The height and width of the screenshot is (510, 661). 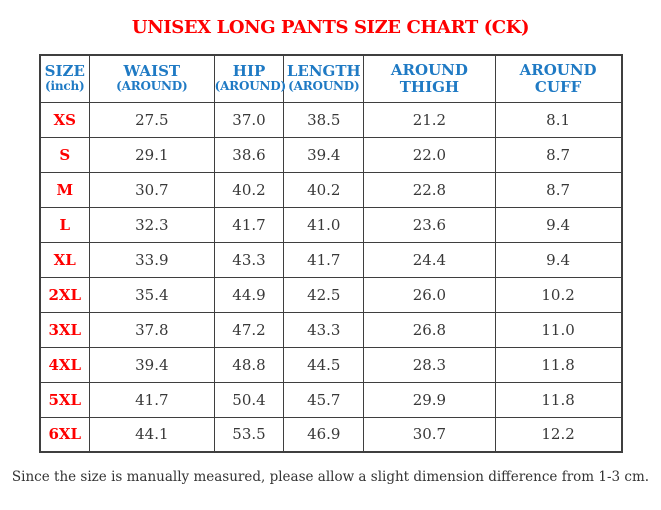 I want to click on table-row: XL 33.9 43.3 41.7 24.4 9.4, so click(x=330, y=259).